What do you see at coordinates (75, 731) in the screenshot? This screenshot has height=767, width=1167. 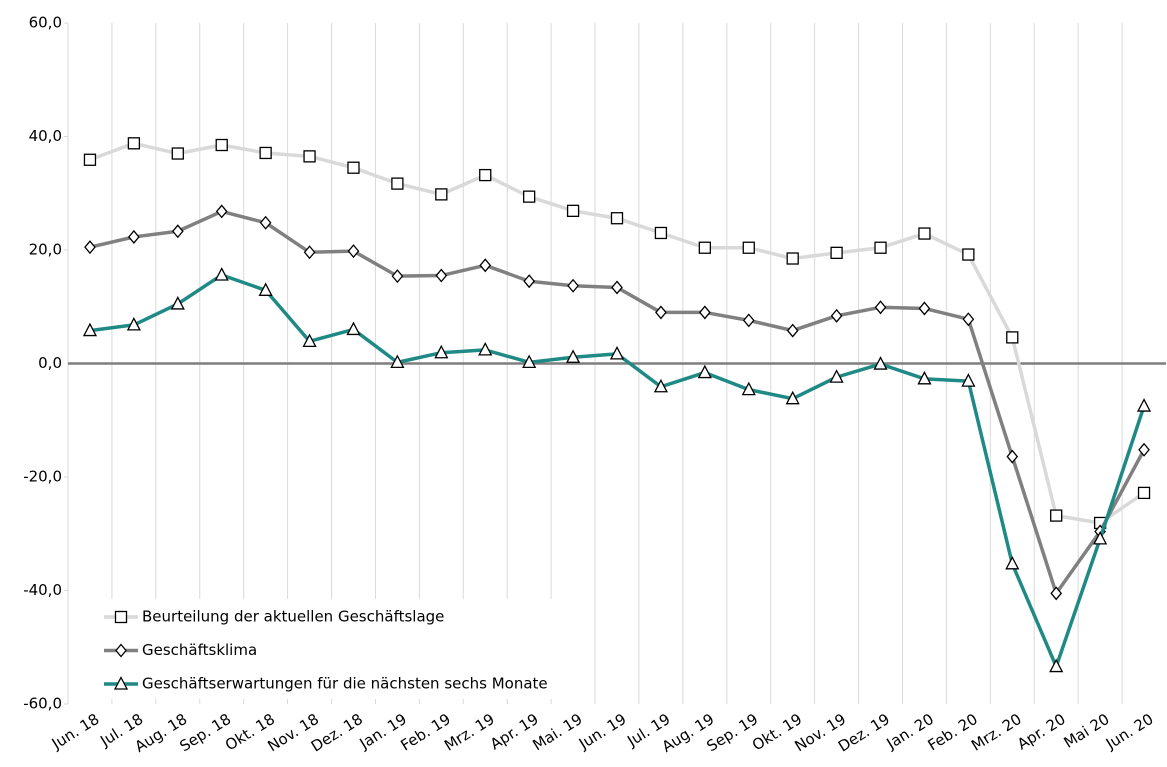 I see `x-tick-label: Jun. 18` at bounding box center [75, 731].